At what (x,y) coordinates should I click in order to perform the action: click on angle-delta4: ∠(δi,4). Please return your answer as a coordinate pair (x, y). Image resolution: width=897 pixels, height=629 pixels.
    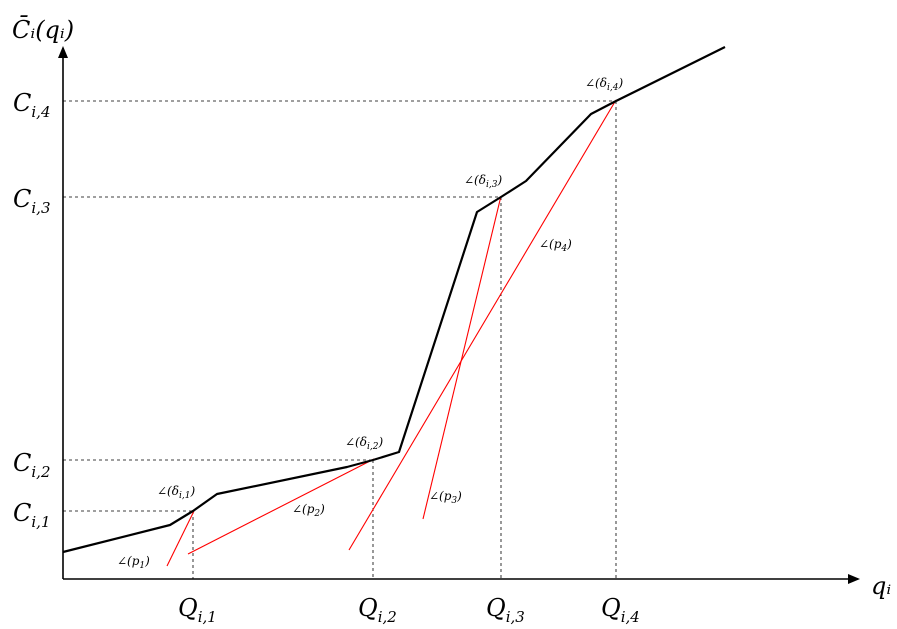
    Looking at the image, I should click on (604, 84).